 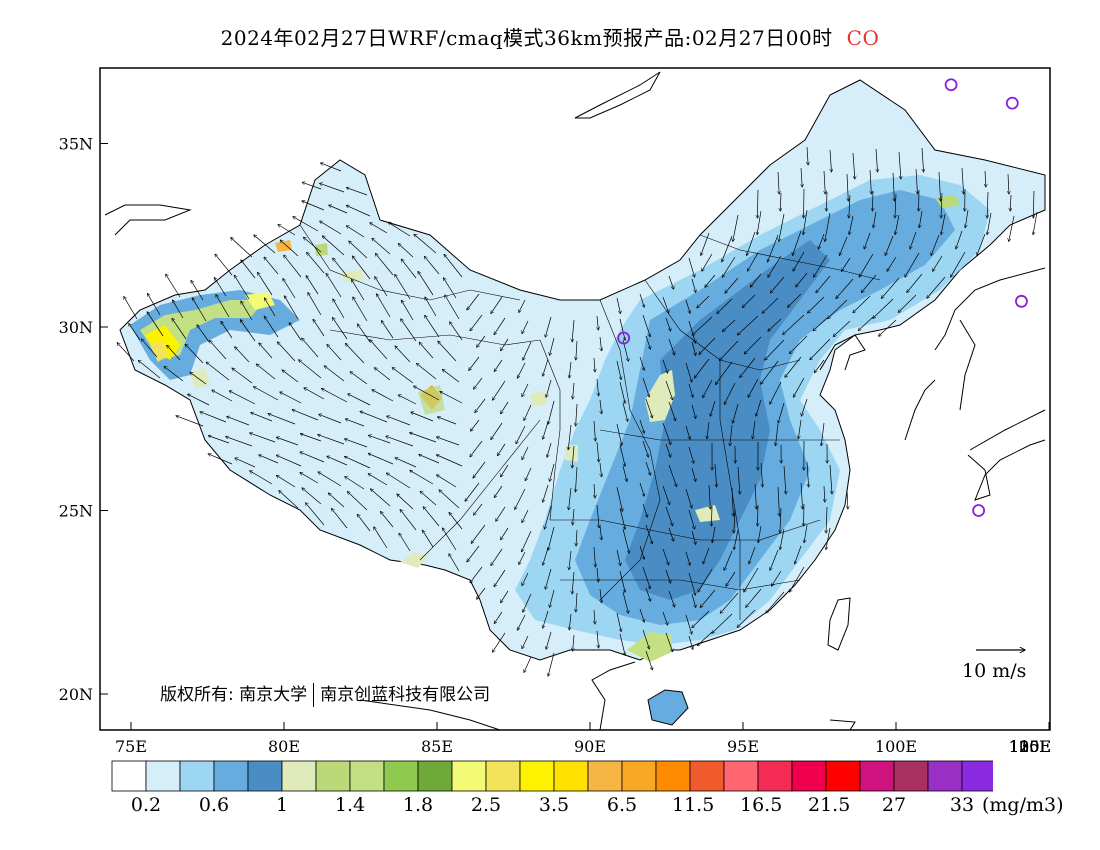 I want to click on lon-label-135E: 135E, so click(x=1030, y=746).